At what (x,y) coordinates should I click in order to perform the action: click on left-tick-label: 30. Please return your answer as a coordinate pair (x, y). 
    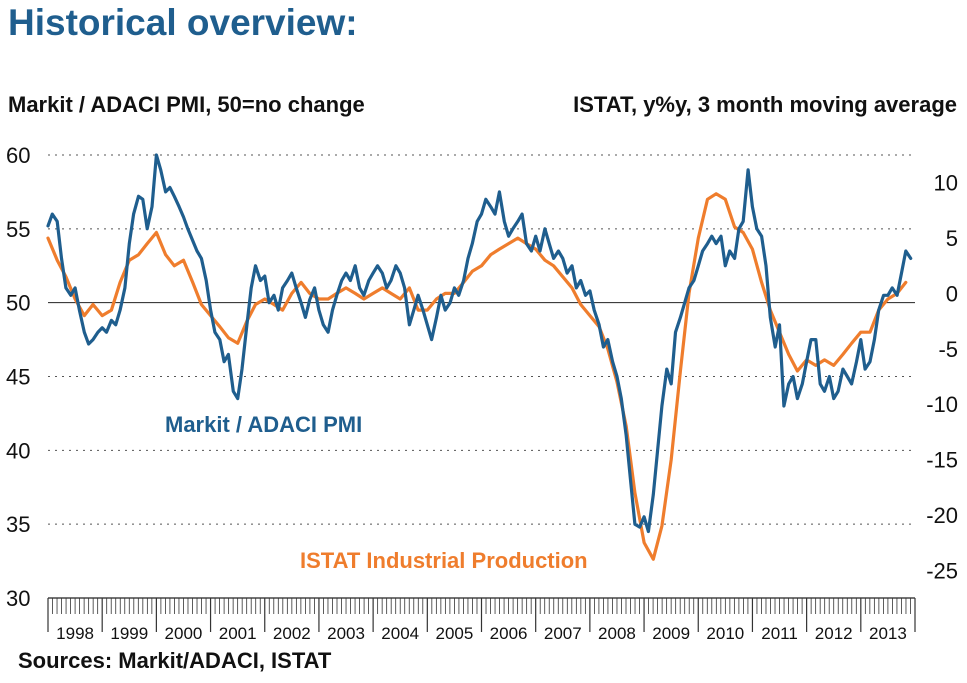
    Looking at the image, I should click on (18, 598).